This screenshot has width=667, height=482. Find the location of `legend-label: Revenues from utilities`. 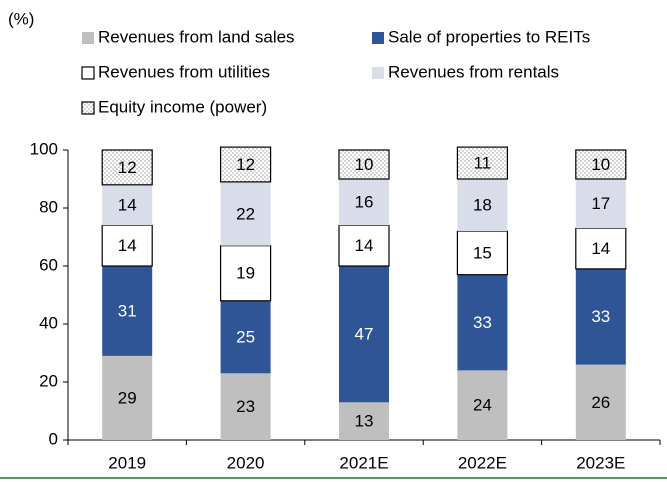

legend-label: Revenues from utilities is located at coordinates (184, 71).